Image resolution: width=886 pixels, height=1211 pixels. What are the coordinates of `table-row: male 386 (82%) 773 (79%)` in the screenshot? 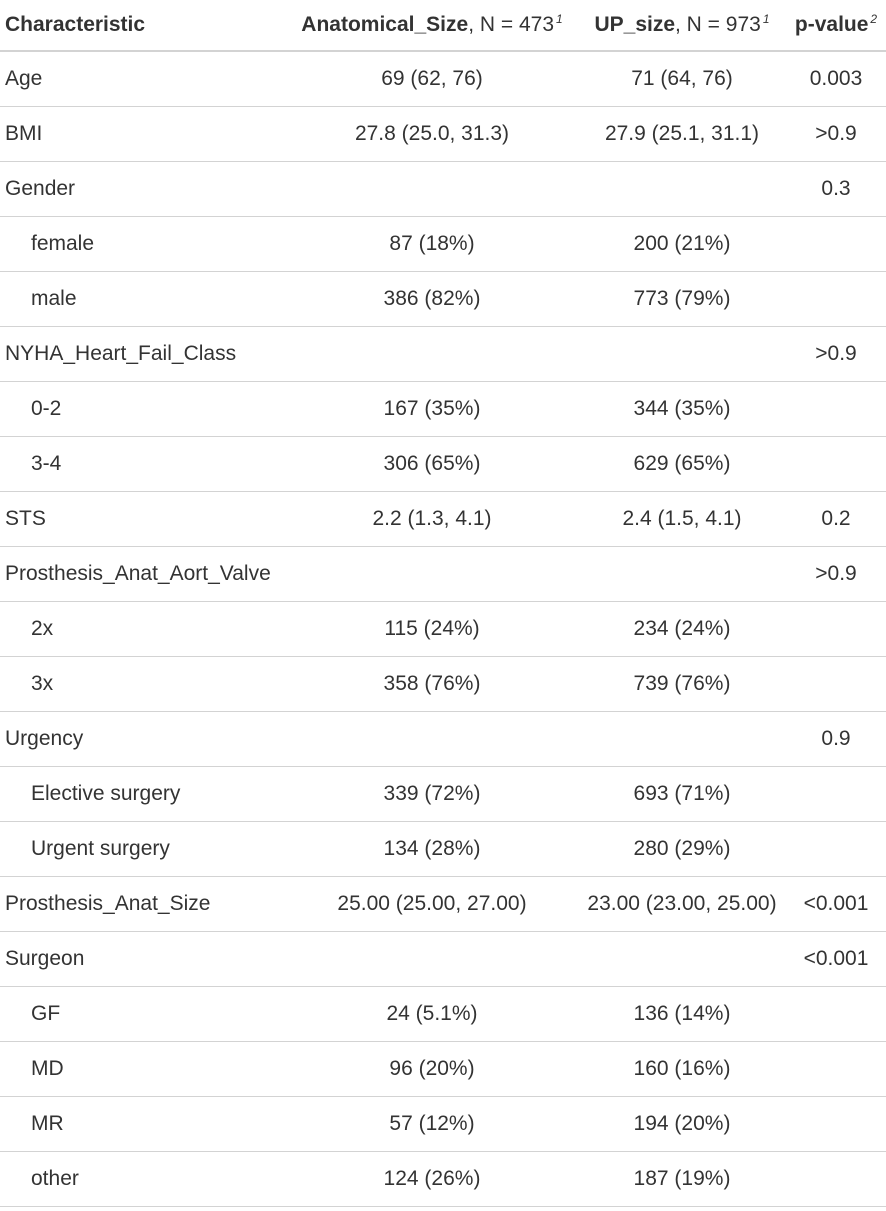 It's located at (443, 299).